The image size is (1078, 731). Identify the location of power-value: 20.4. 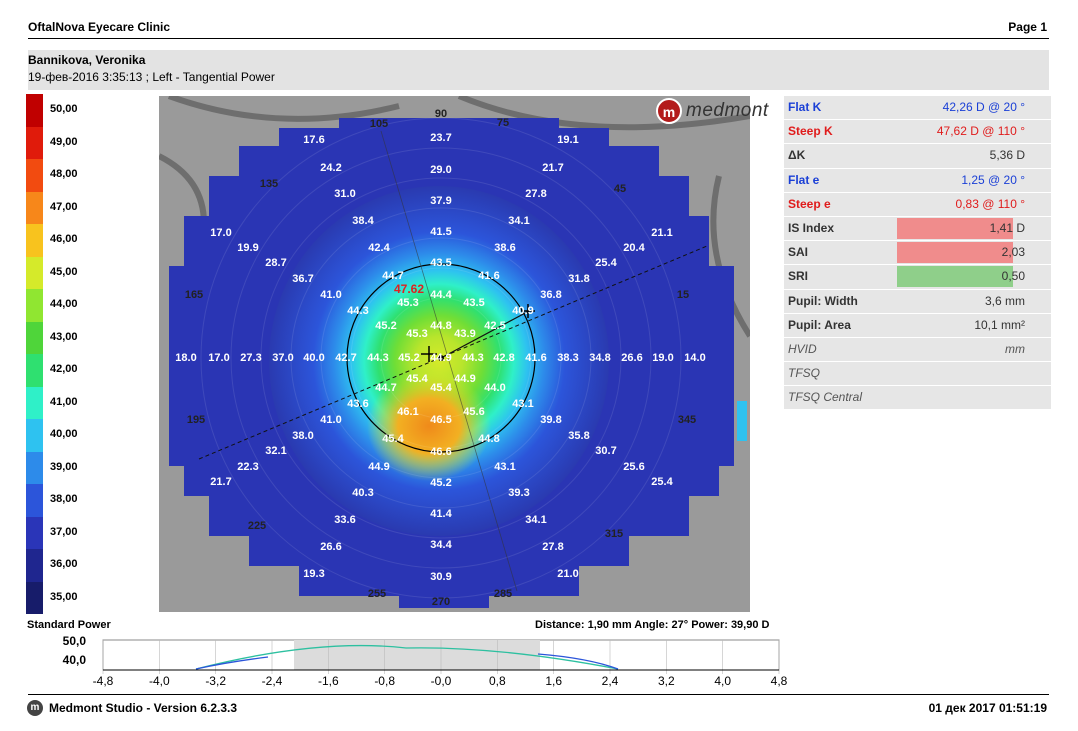
(634, 248).